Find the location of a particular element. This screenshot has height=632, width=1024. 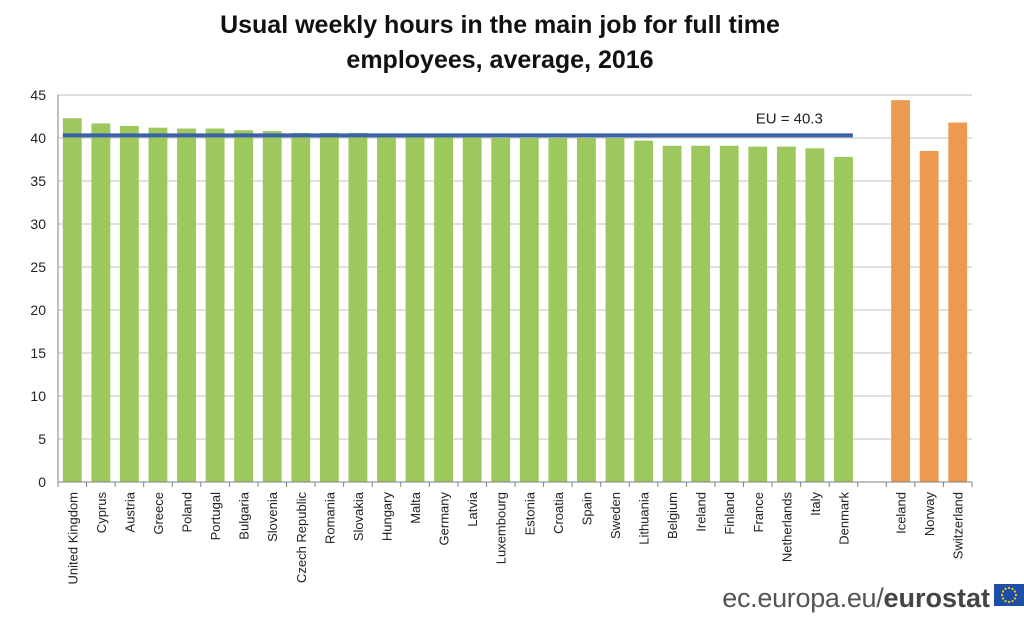

x-tick-label: France is located at coordinates (758, 512).